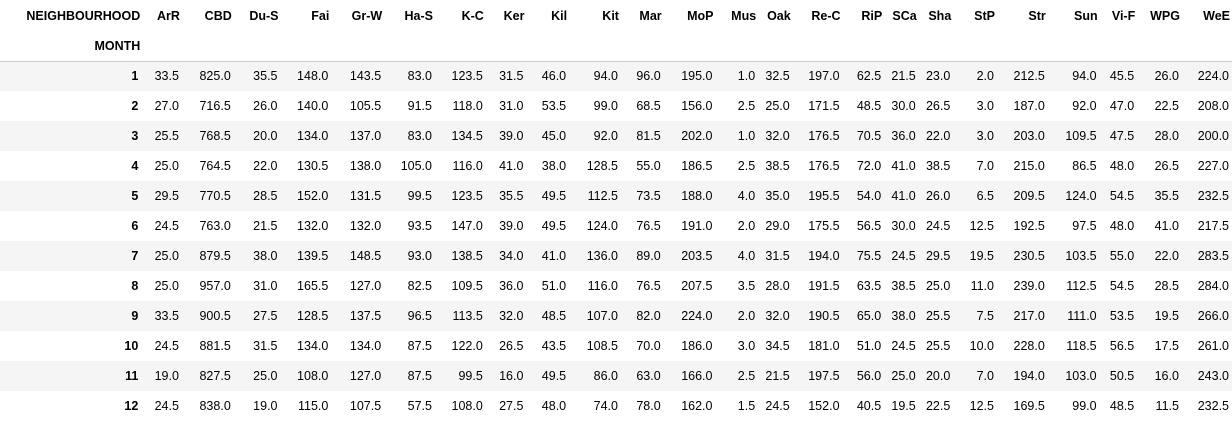  I want to click on table-cell: 96.0, so click(648, 76).